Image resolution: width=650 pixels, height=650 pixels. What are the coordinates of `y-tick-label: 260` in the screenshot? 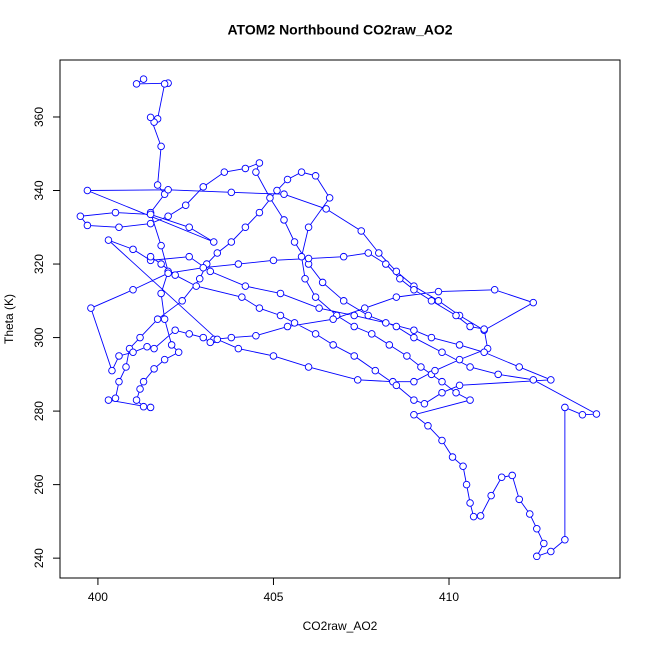 It's located at (39, 484).